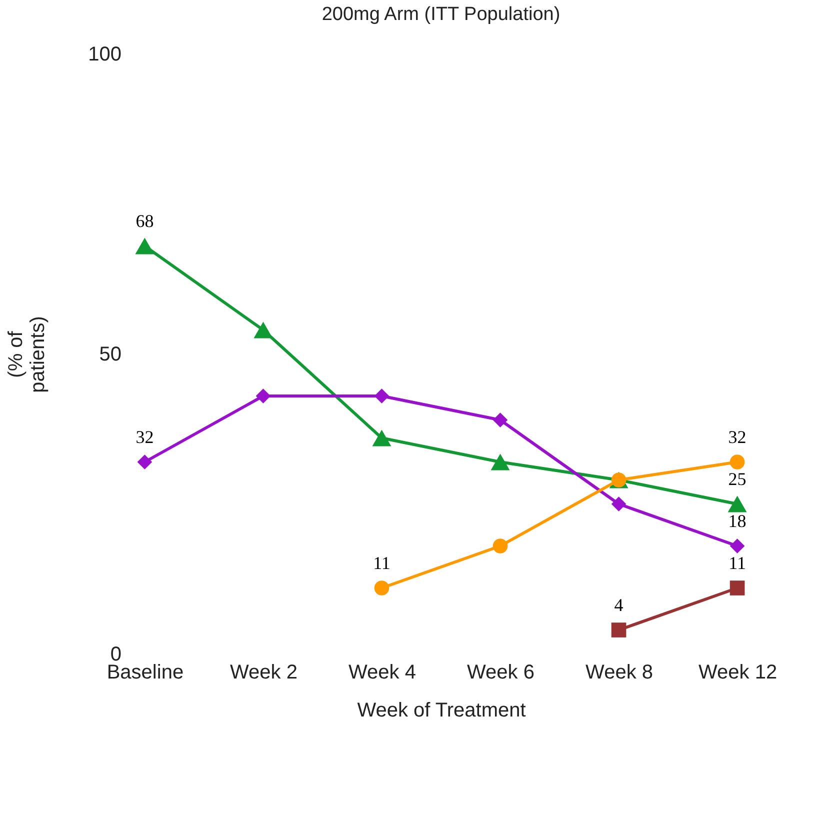 Image resolution: width=840 pixels, height=829 pixels. Describe the element at coordinates (145, 221) in the screenshot. I see `data-label: 68` at that location.